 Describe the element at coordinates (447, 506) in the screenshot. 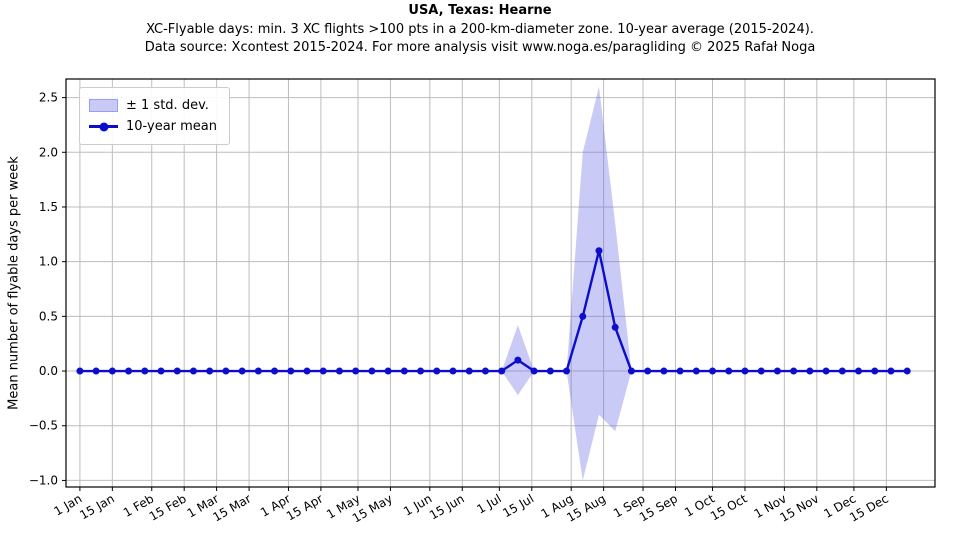

I see `svg-text: 15 Jun` at that location.